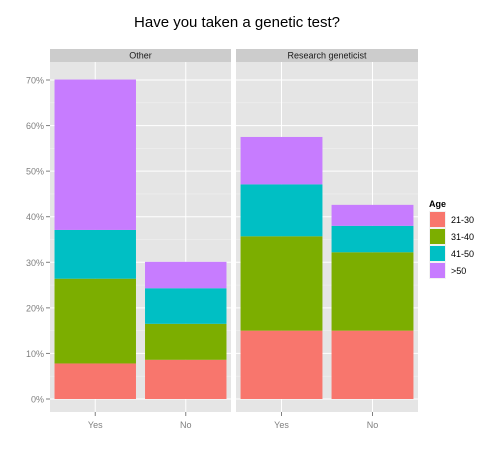  What do you see at coordinates (35, 217) in the screenshot?
I see `y-tick-label: 40%` at bounding box center [35, 217].